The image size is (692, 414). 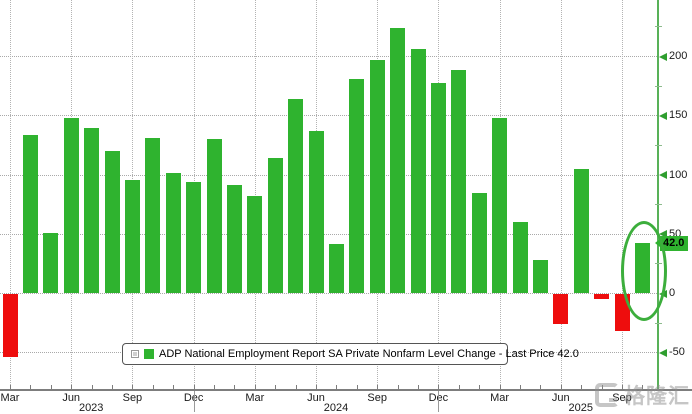 I want to click on y-tick-100: 100, so click(x=673, y=174).